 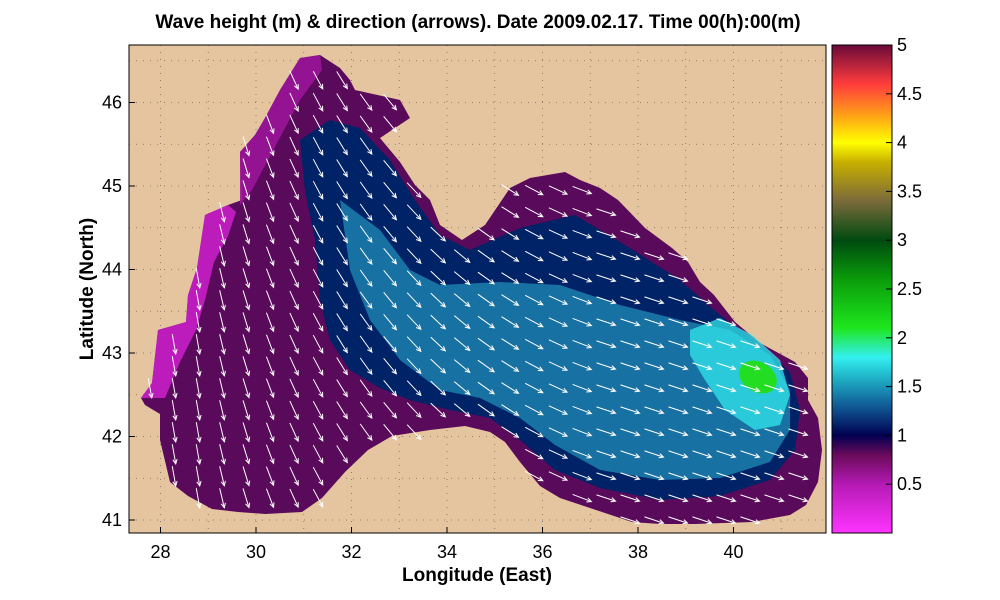 I want to click on wave-height-maximum, so click(x=758, y=377).